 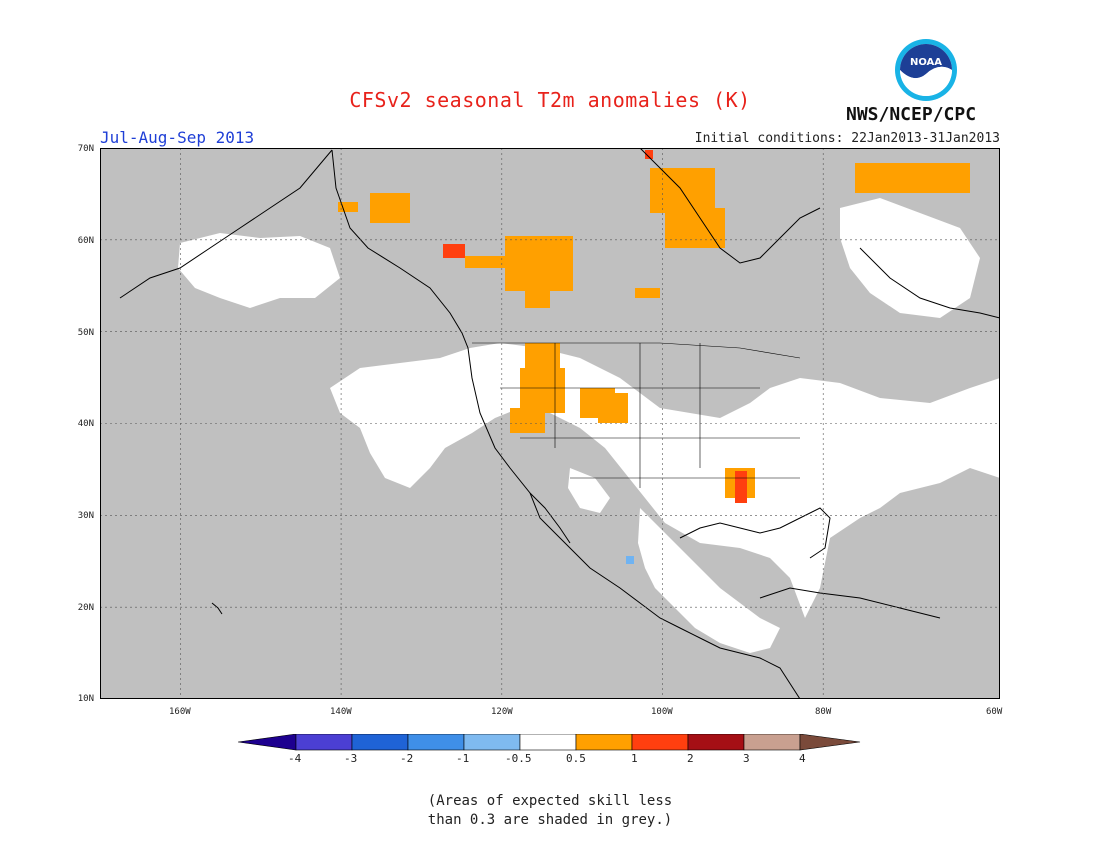 I want to click on anomaly-red-patches, so click(x=595, y=326).